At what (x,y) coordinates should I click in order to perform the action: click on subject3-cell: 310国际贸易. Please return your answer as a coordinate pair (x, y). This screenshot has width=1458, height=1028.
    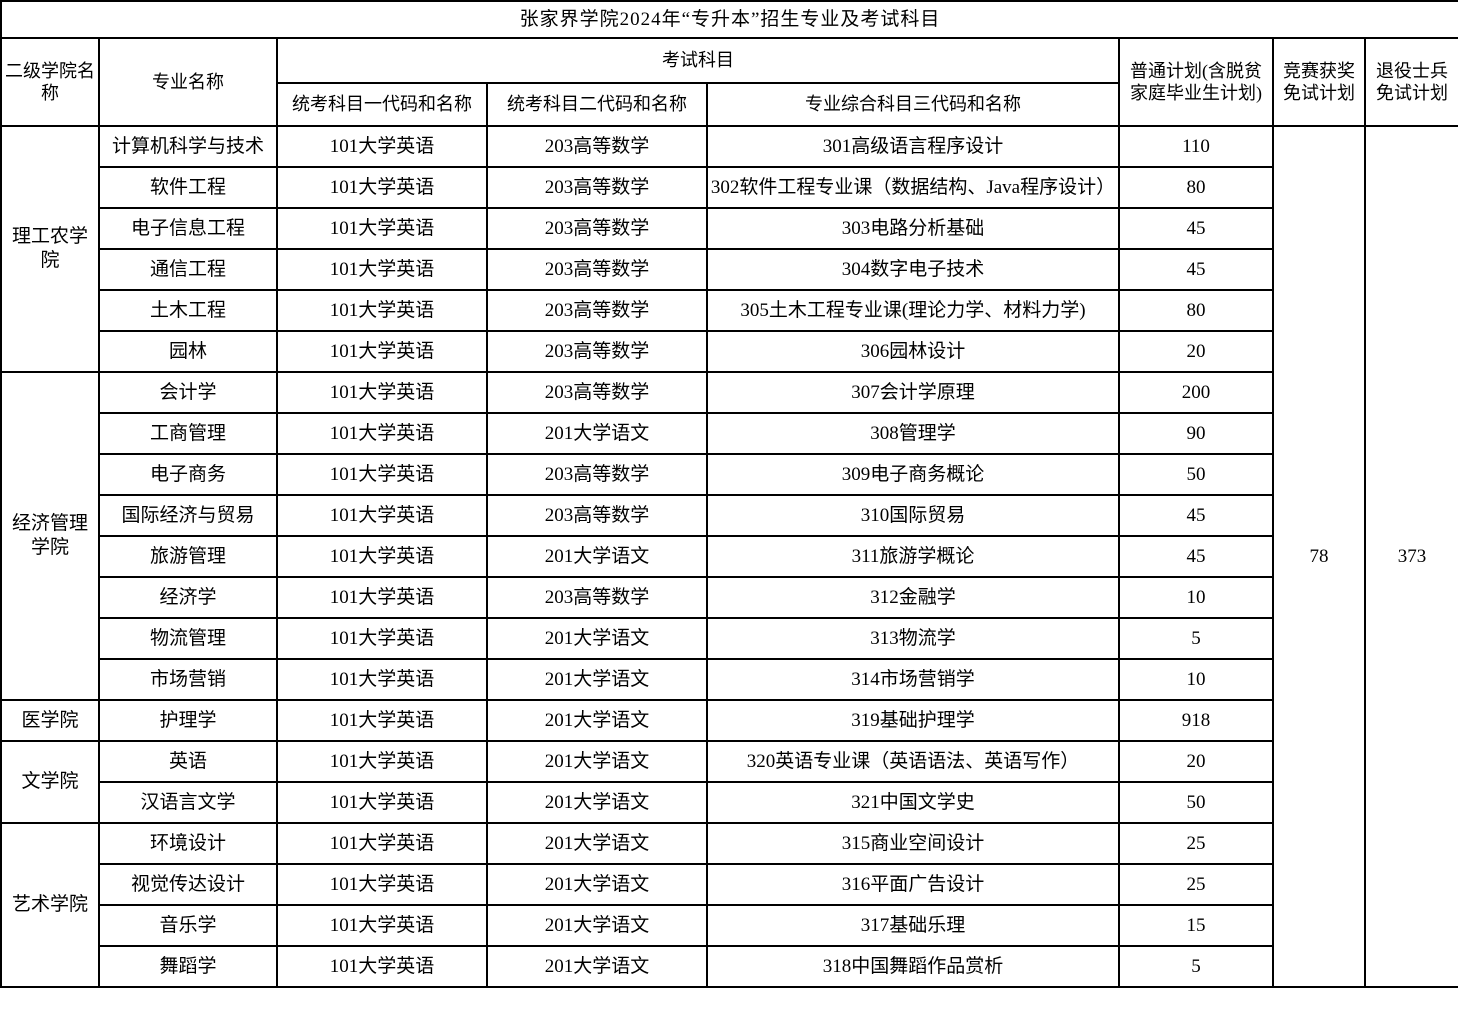
    Looking at the image, I should click on (913, 515).